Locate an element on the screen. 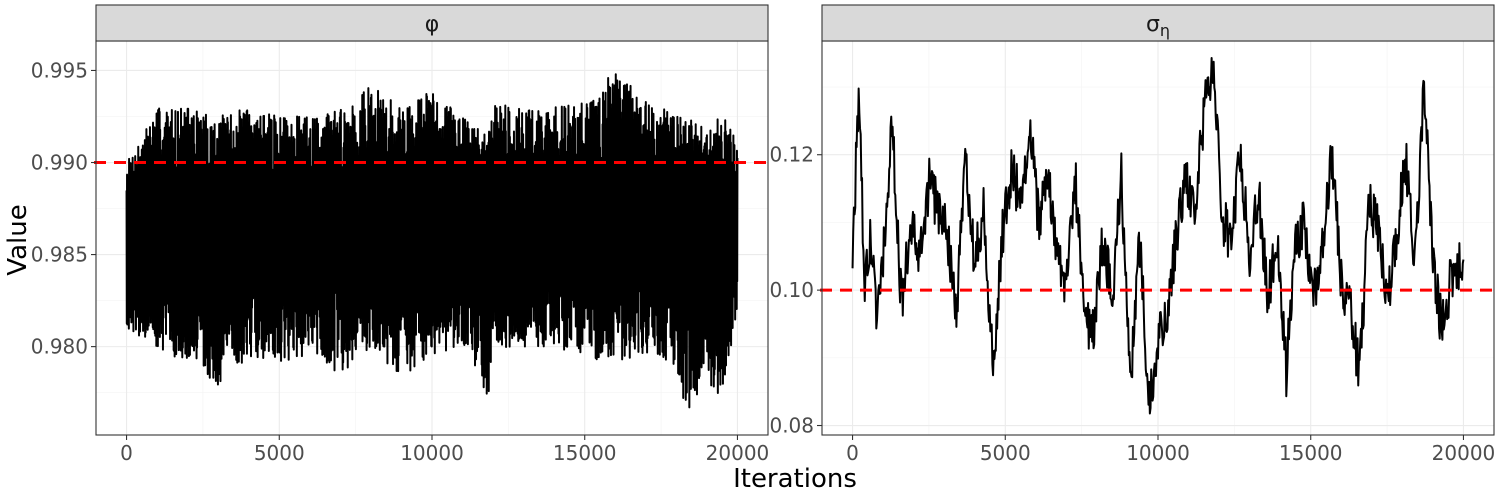 The height and width of the screenshot is (500, 1500). y-tick-label: 0.985 is located at coordinates (59, 255).